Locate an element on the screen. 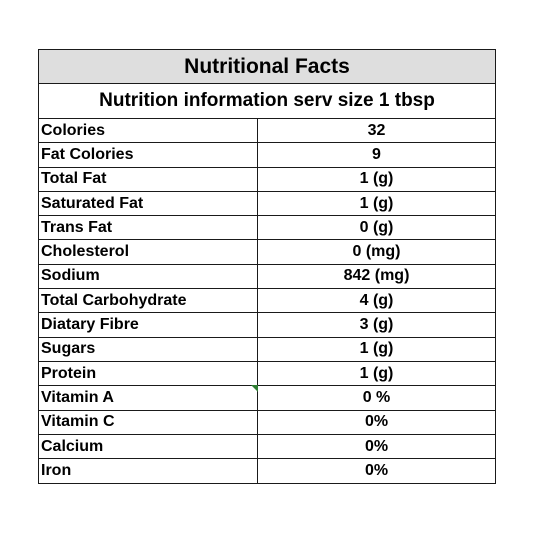 This screenshot has height=533, width=533. row-label: Diatary Fibre is located at coordinates (148, 325).